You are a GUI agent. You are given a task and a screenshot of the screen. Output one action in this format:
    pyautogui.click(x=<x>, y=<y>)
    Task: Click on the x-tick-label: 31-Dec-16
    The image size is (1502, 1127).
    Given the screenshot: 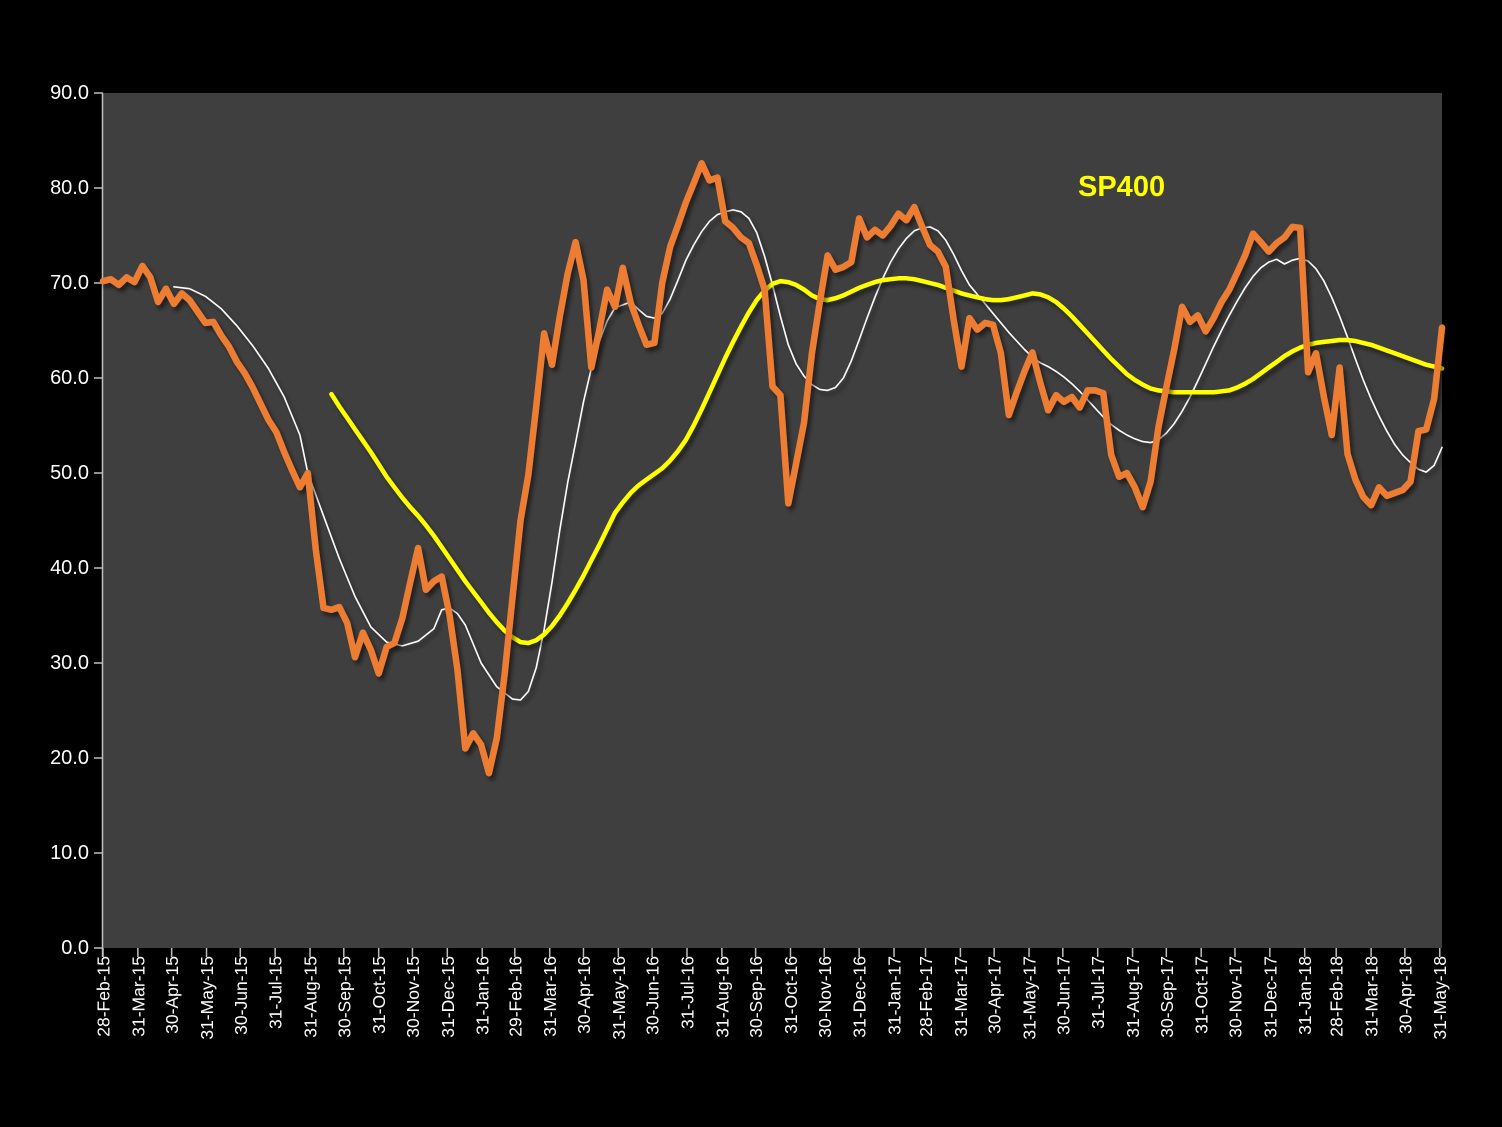 What is the action you would take?
    pyautogui.click(x=860, y=997)
    